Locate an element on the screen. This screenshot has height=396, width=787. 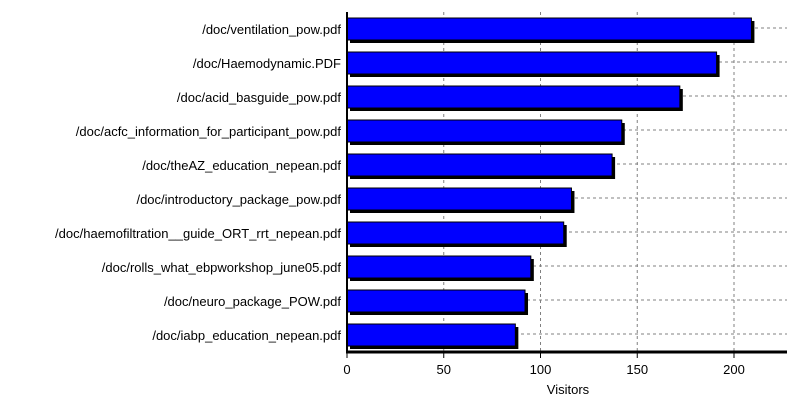
category-label: /doc/theAZ_education_nepean.pdf is located at coordinates (241, 165).